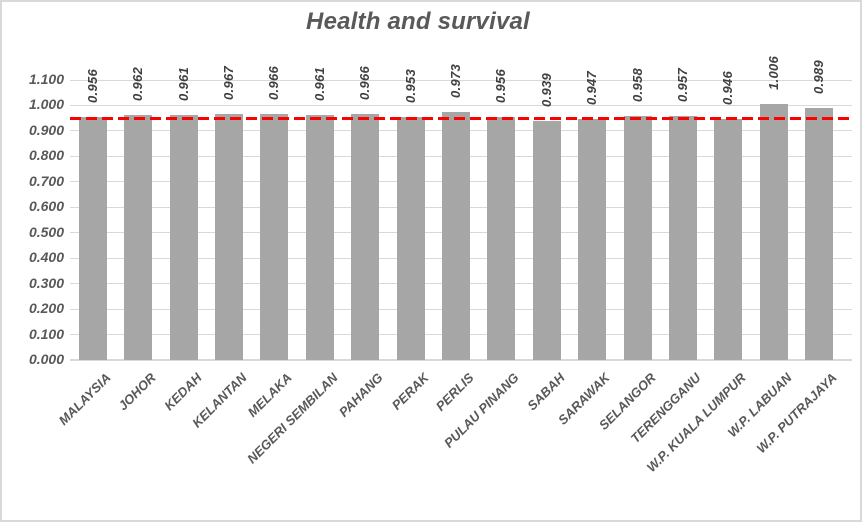  I want to click on y-axis-tick-label: 0.200, so click(46, 308).